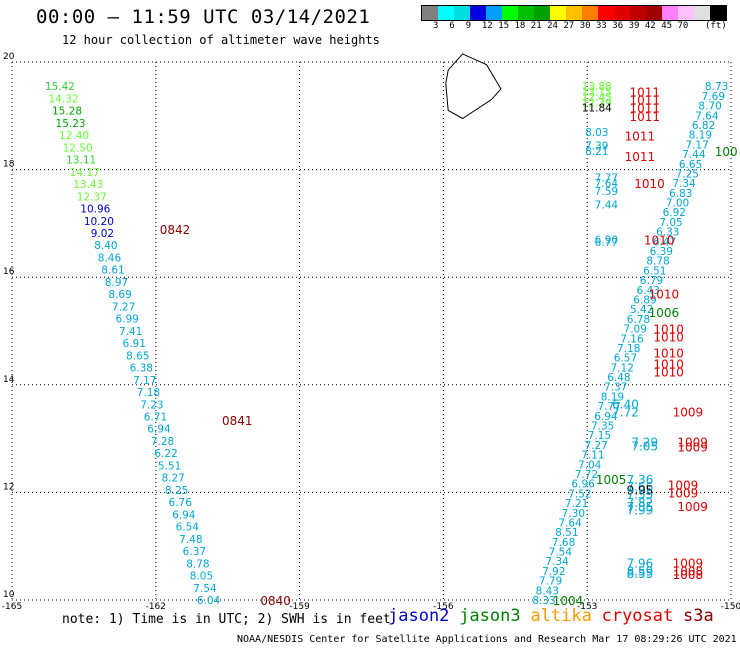 The image size is (740, 650). What do you see at coordinates (573, 514) in the screenshot?
I see `wave-height-value-east: 7.30` at bounding box center [573, 514].